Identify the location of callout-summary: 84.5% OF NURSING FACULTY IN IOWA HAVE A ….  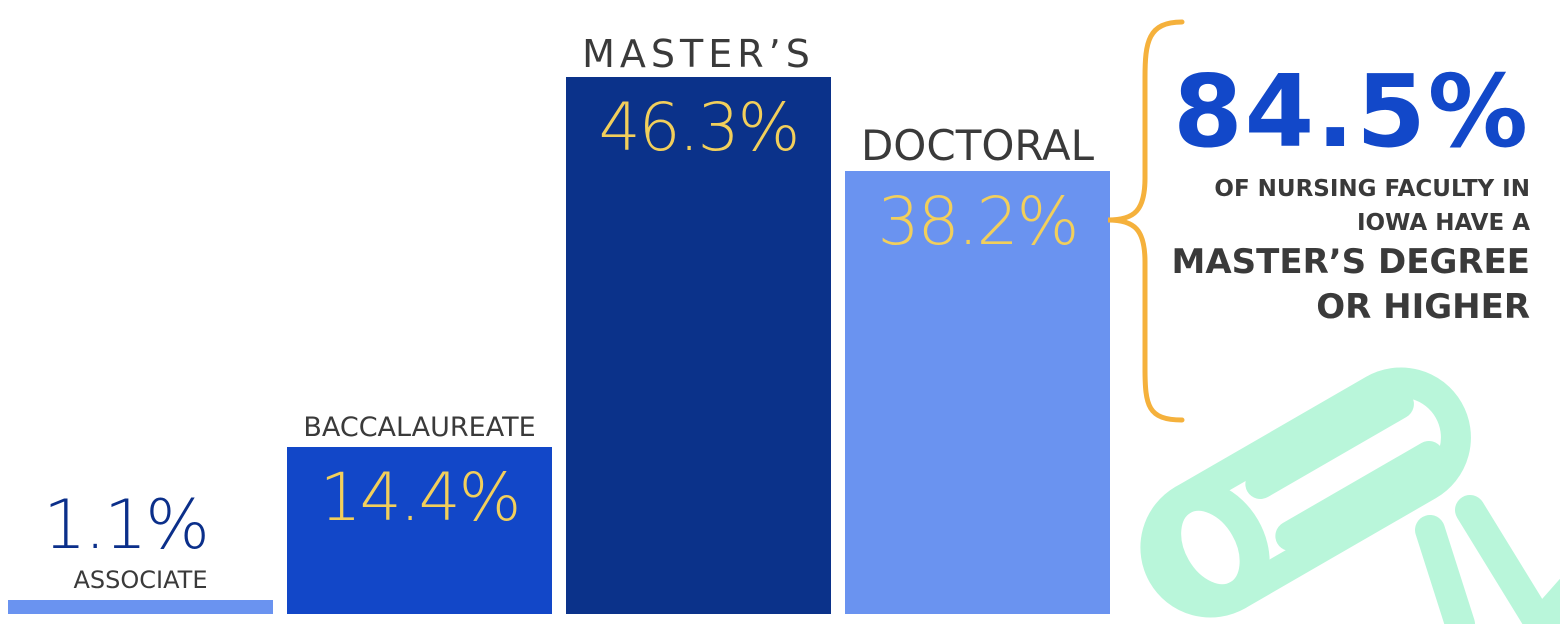
(1340, 196).